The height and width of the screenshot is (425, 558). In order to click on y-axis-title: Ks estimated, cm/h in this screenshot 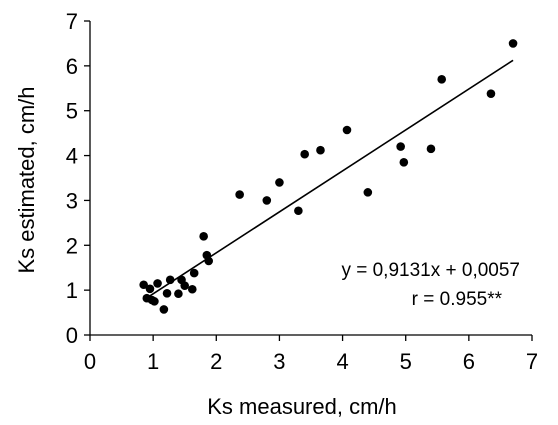, I will do `click(26, 179)`.